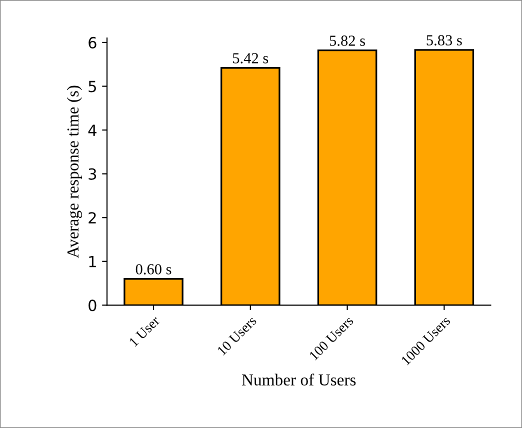 The height and width of the screenshot is (428, 522). I want to click on y-tick-label: 4, so click(92, 130).